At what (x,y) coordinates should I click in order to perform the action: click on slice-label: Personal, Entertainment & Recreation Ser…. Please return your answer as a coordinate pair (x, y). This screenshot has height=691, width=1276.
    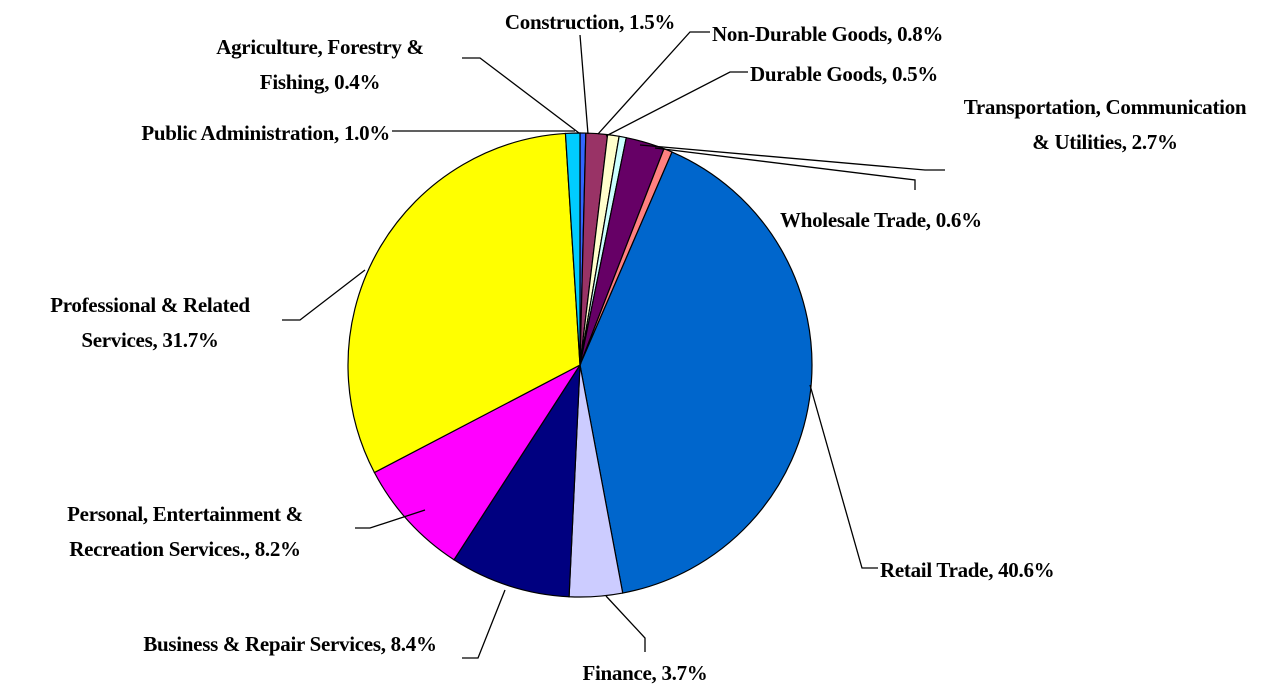
    Looking at the image, I should click on (185, 532).